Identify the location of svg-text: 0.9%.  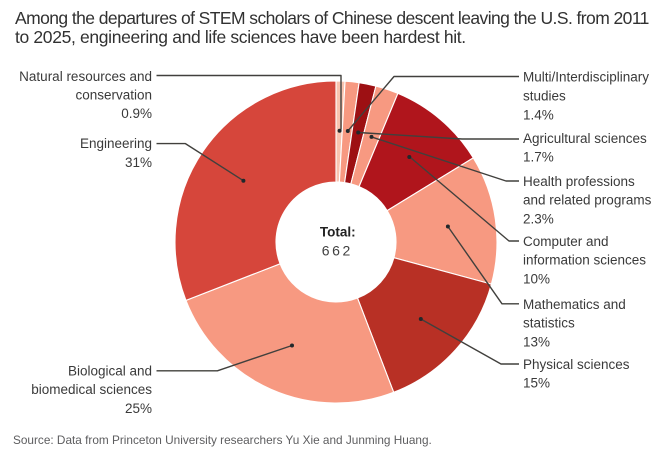
(136, 113).